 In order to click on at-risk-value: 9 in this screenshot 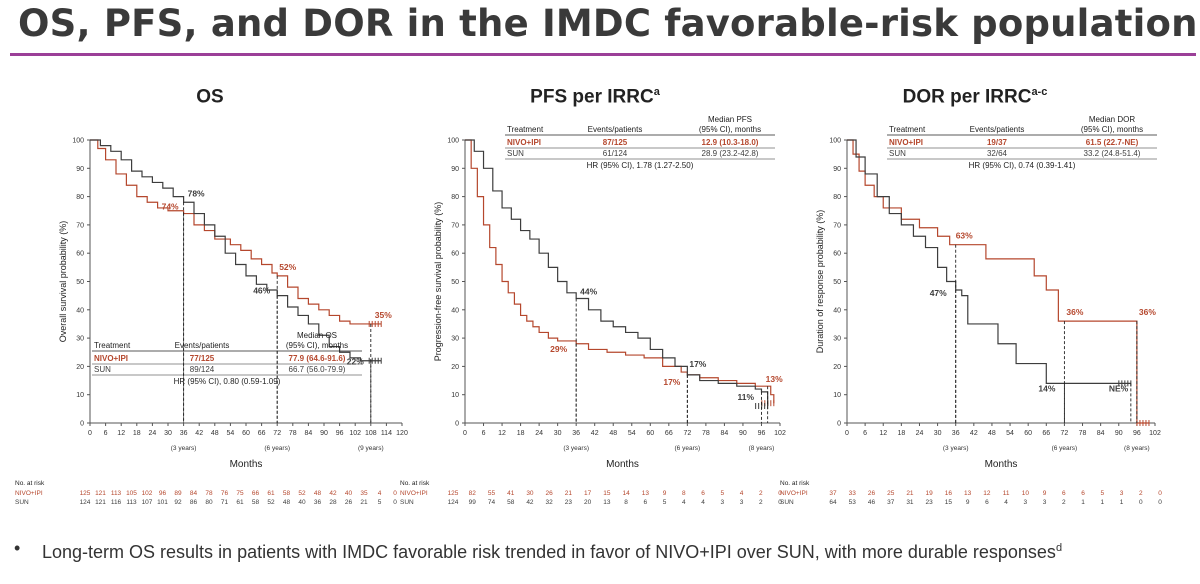, I will do `click(968, 502)`.